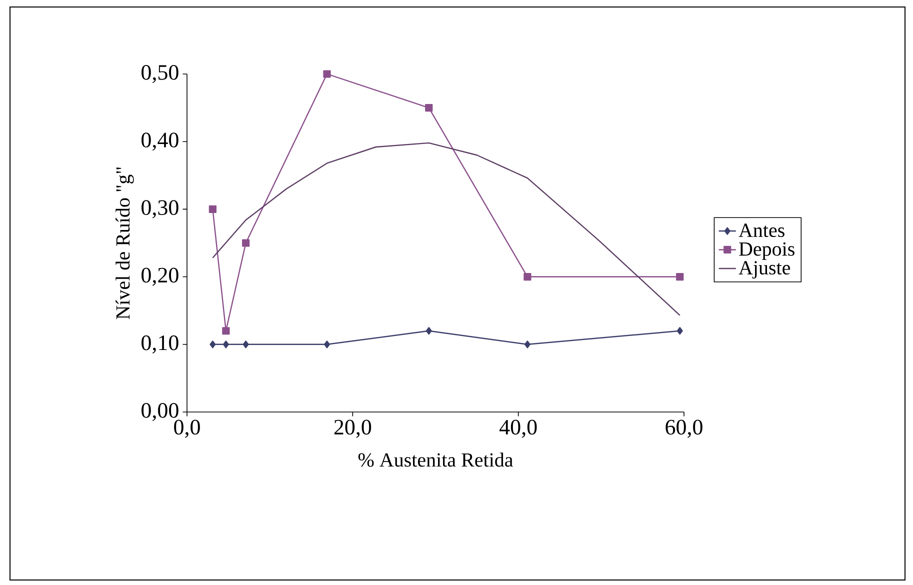 The image size is (913, 585). I want to click on x-axis-title: % Austenita Retida, so click(435, 459).